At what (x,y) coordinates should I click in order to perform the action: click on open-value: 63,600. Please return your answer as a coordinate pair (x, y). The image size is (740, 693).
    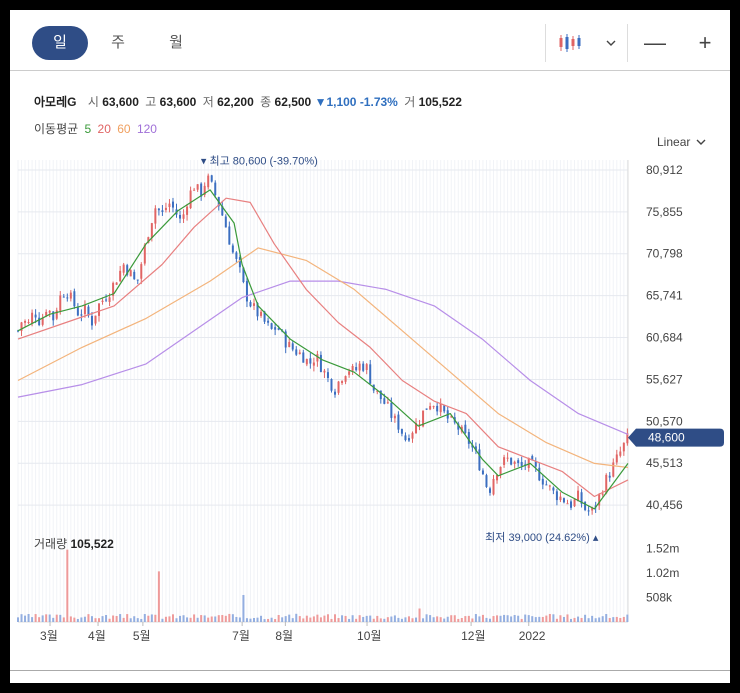
    Looking at the image, I should click on (120, 102).